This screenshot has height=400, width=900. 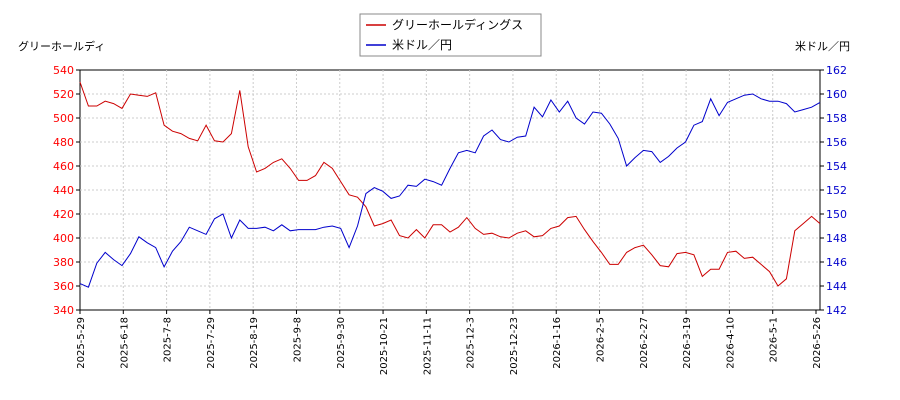 What do you see at coordinates (601, 339) in the screenshot?
I see `x-tick-label: 2026-2-5` at bounding box center [601, 339].